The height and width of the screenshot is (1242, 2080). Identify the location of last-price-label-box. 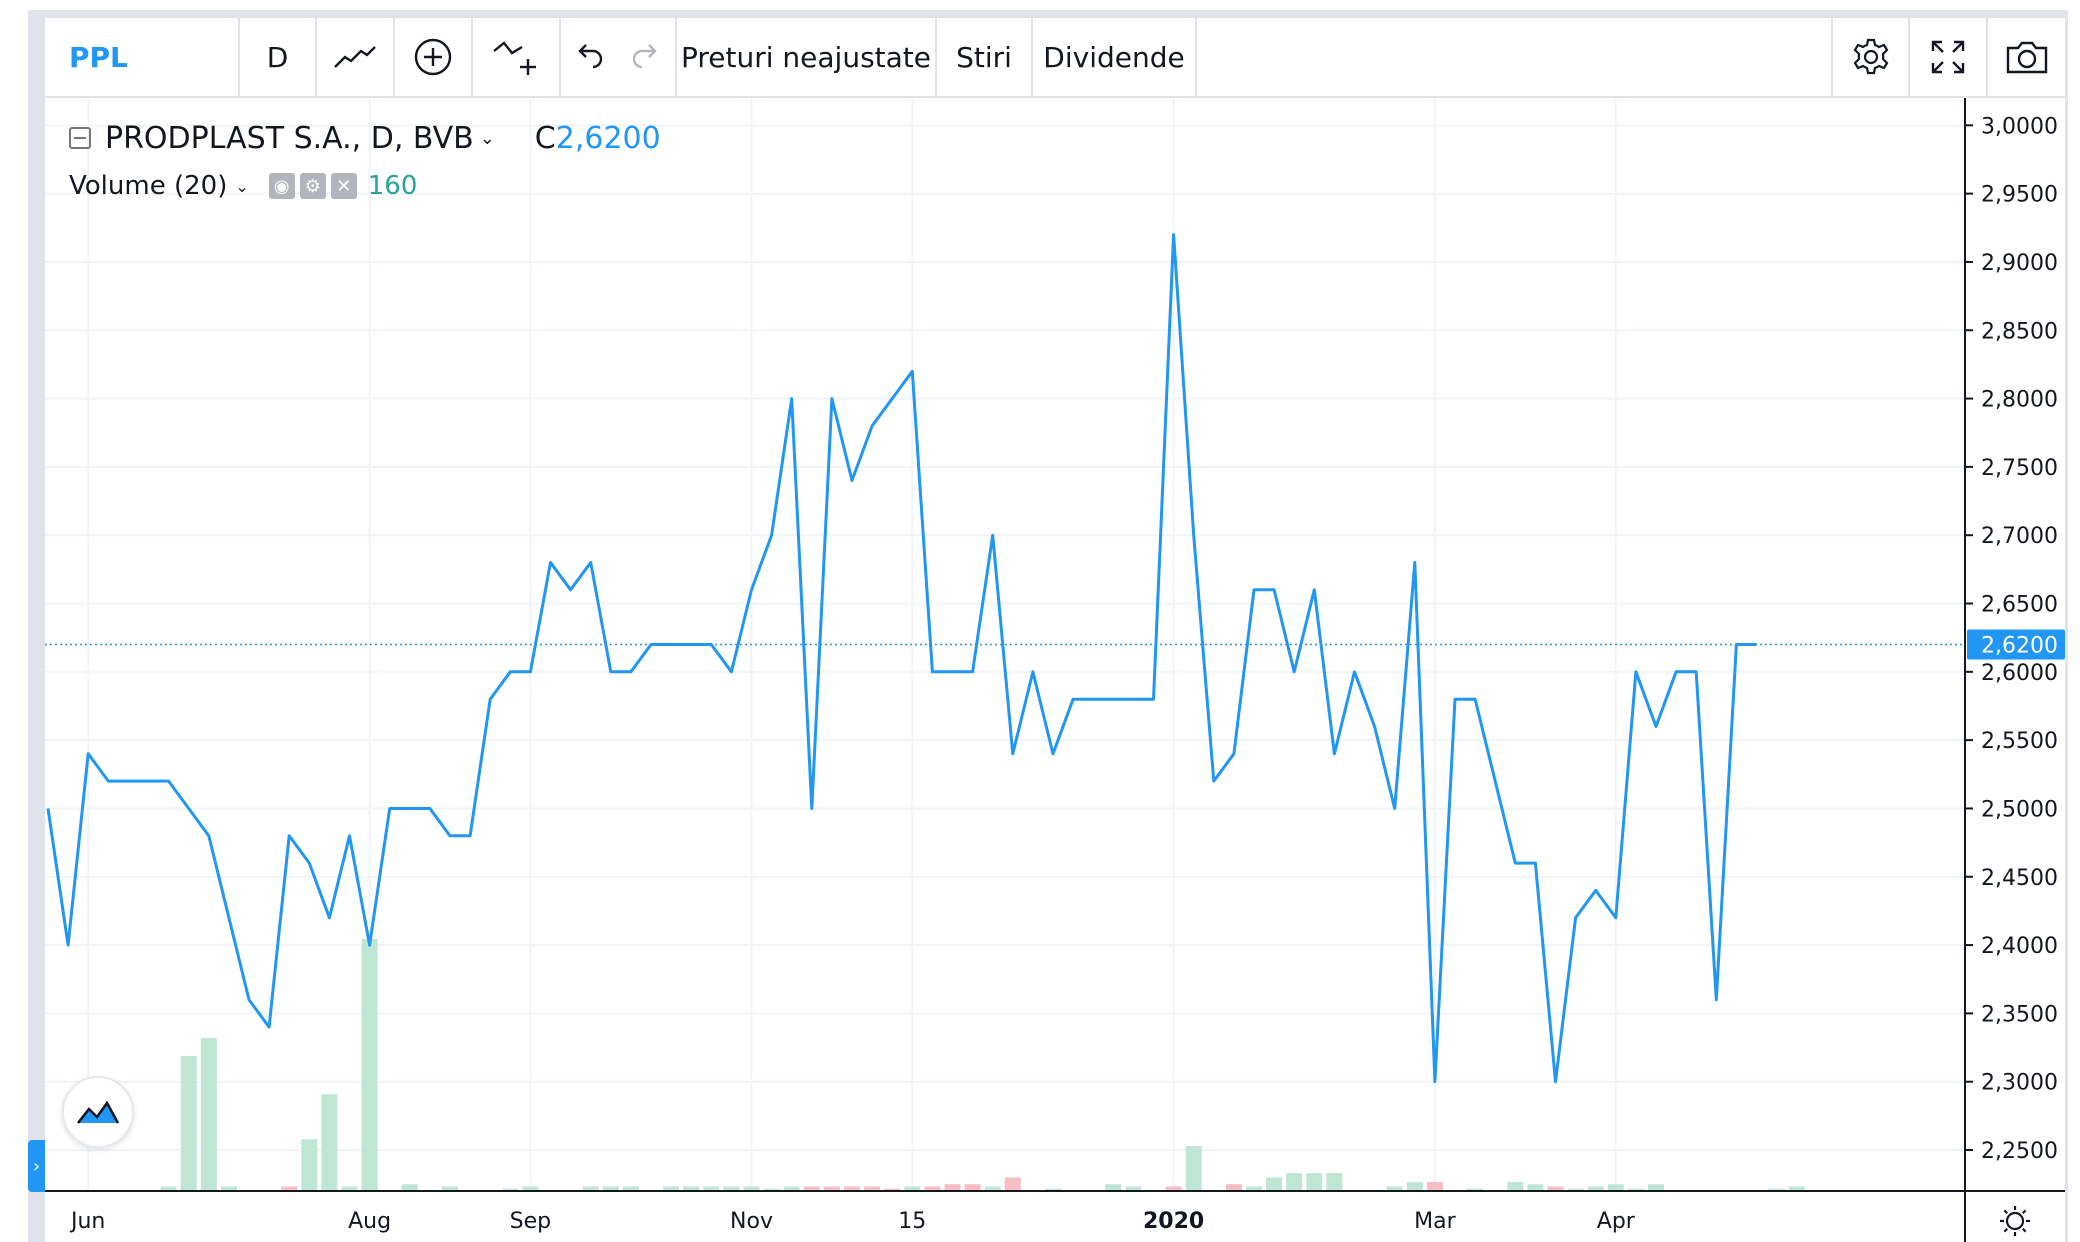
(2016, 644).